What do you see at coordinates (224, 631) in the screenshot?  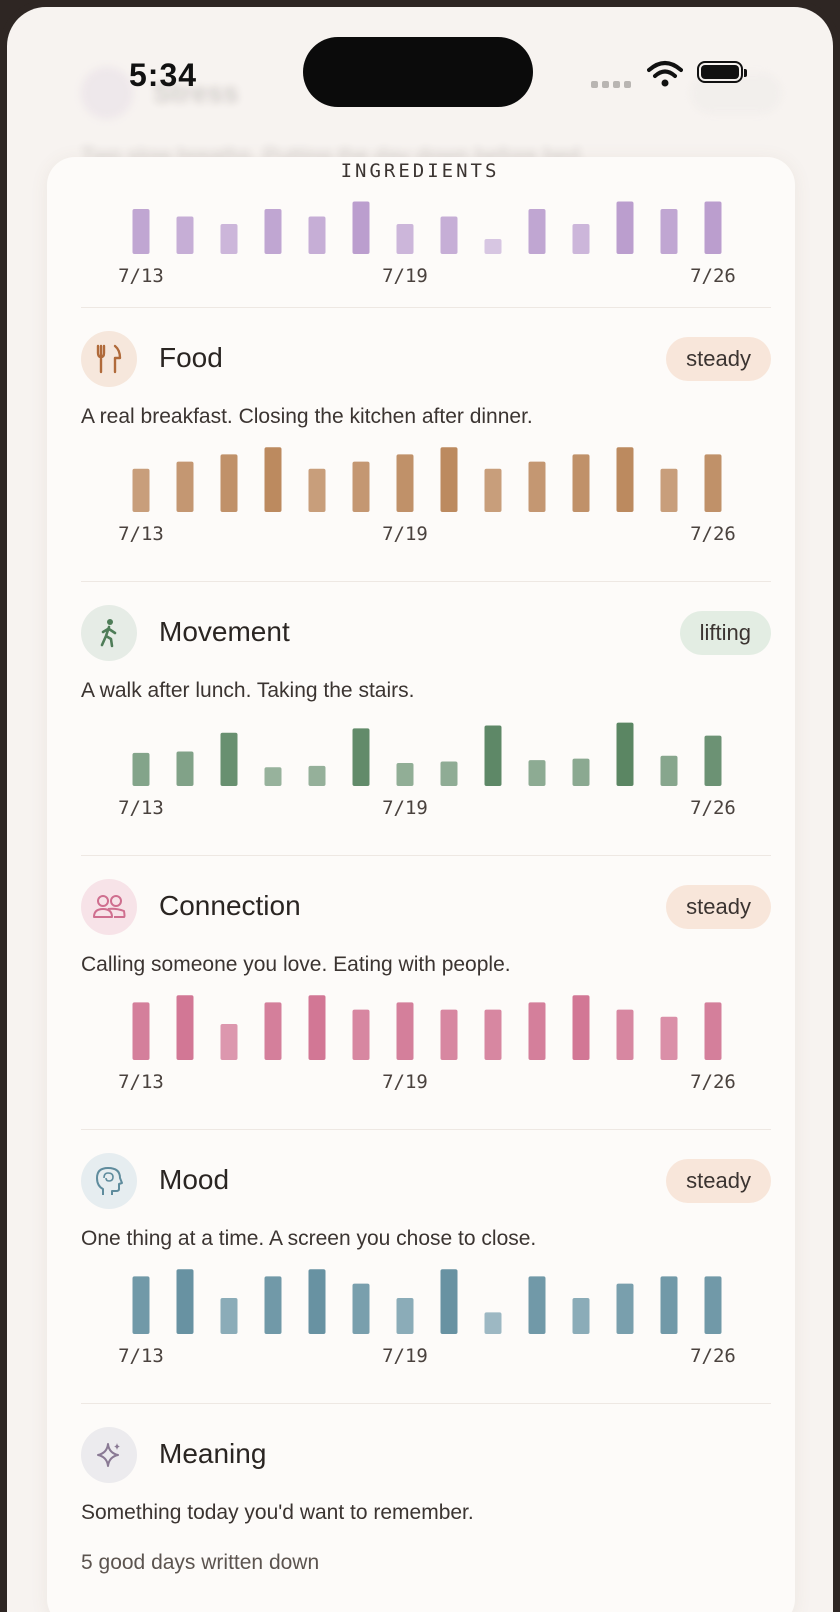 I see `habit-name: Movement` at bounding box center [224, 631].